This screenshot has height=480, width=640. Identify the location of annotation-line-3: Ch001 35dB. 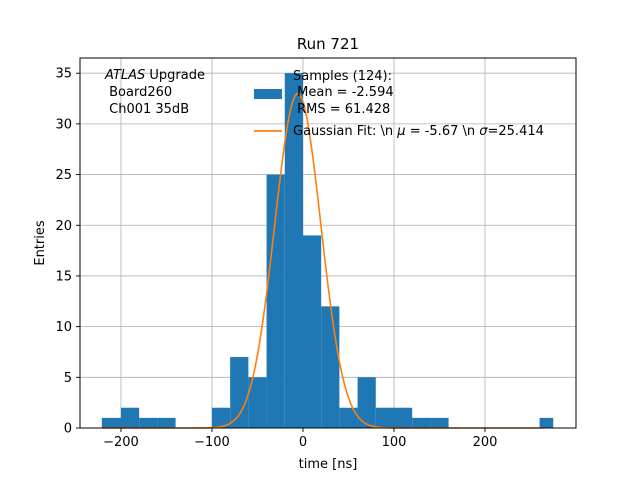
(147, 109).